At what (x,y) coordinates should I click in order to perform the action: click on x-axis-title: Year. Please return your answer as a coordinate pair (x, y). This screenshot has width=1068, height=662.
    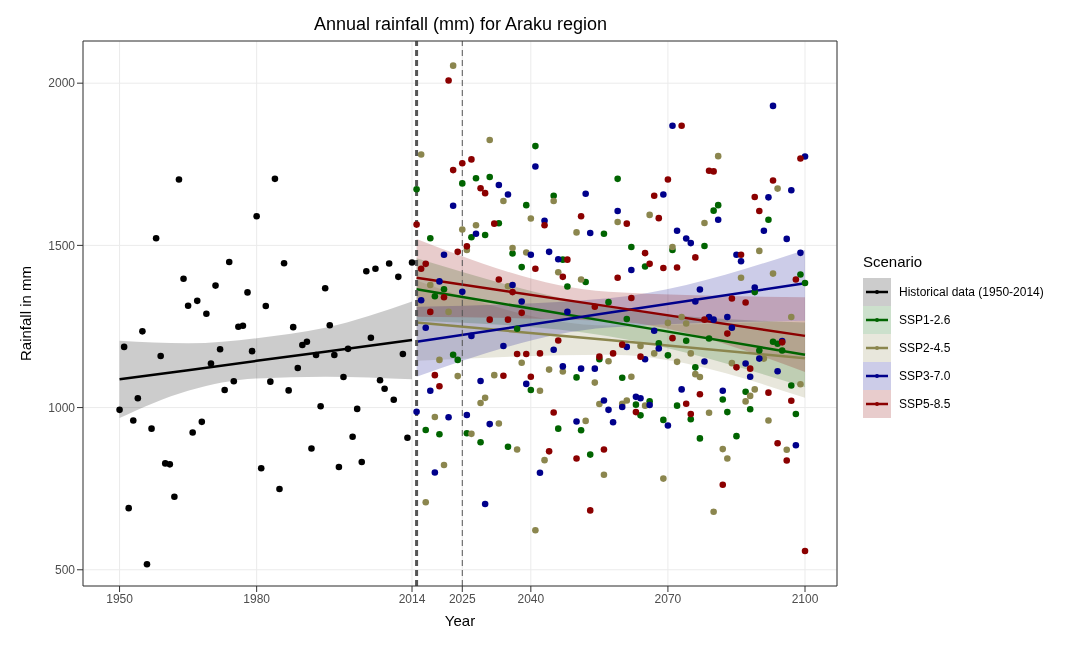
    Looking at the image, I should click on (460, 620).